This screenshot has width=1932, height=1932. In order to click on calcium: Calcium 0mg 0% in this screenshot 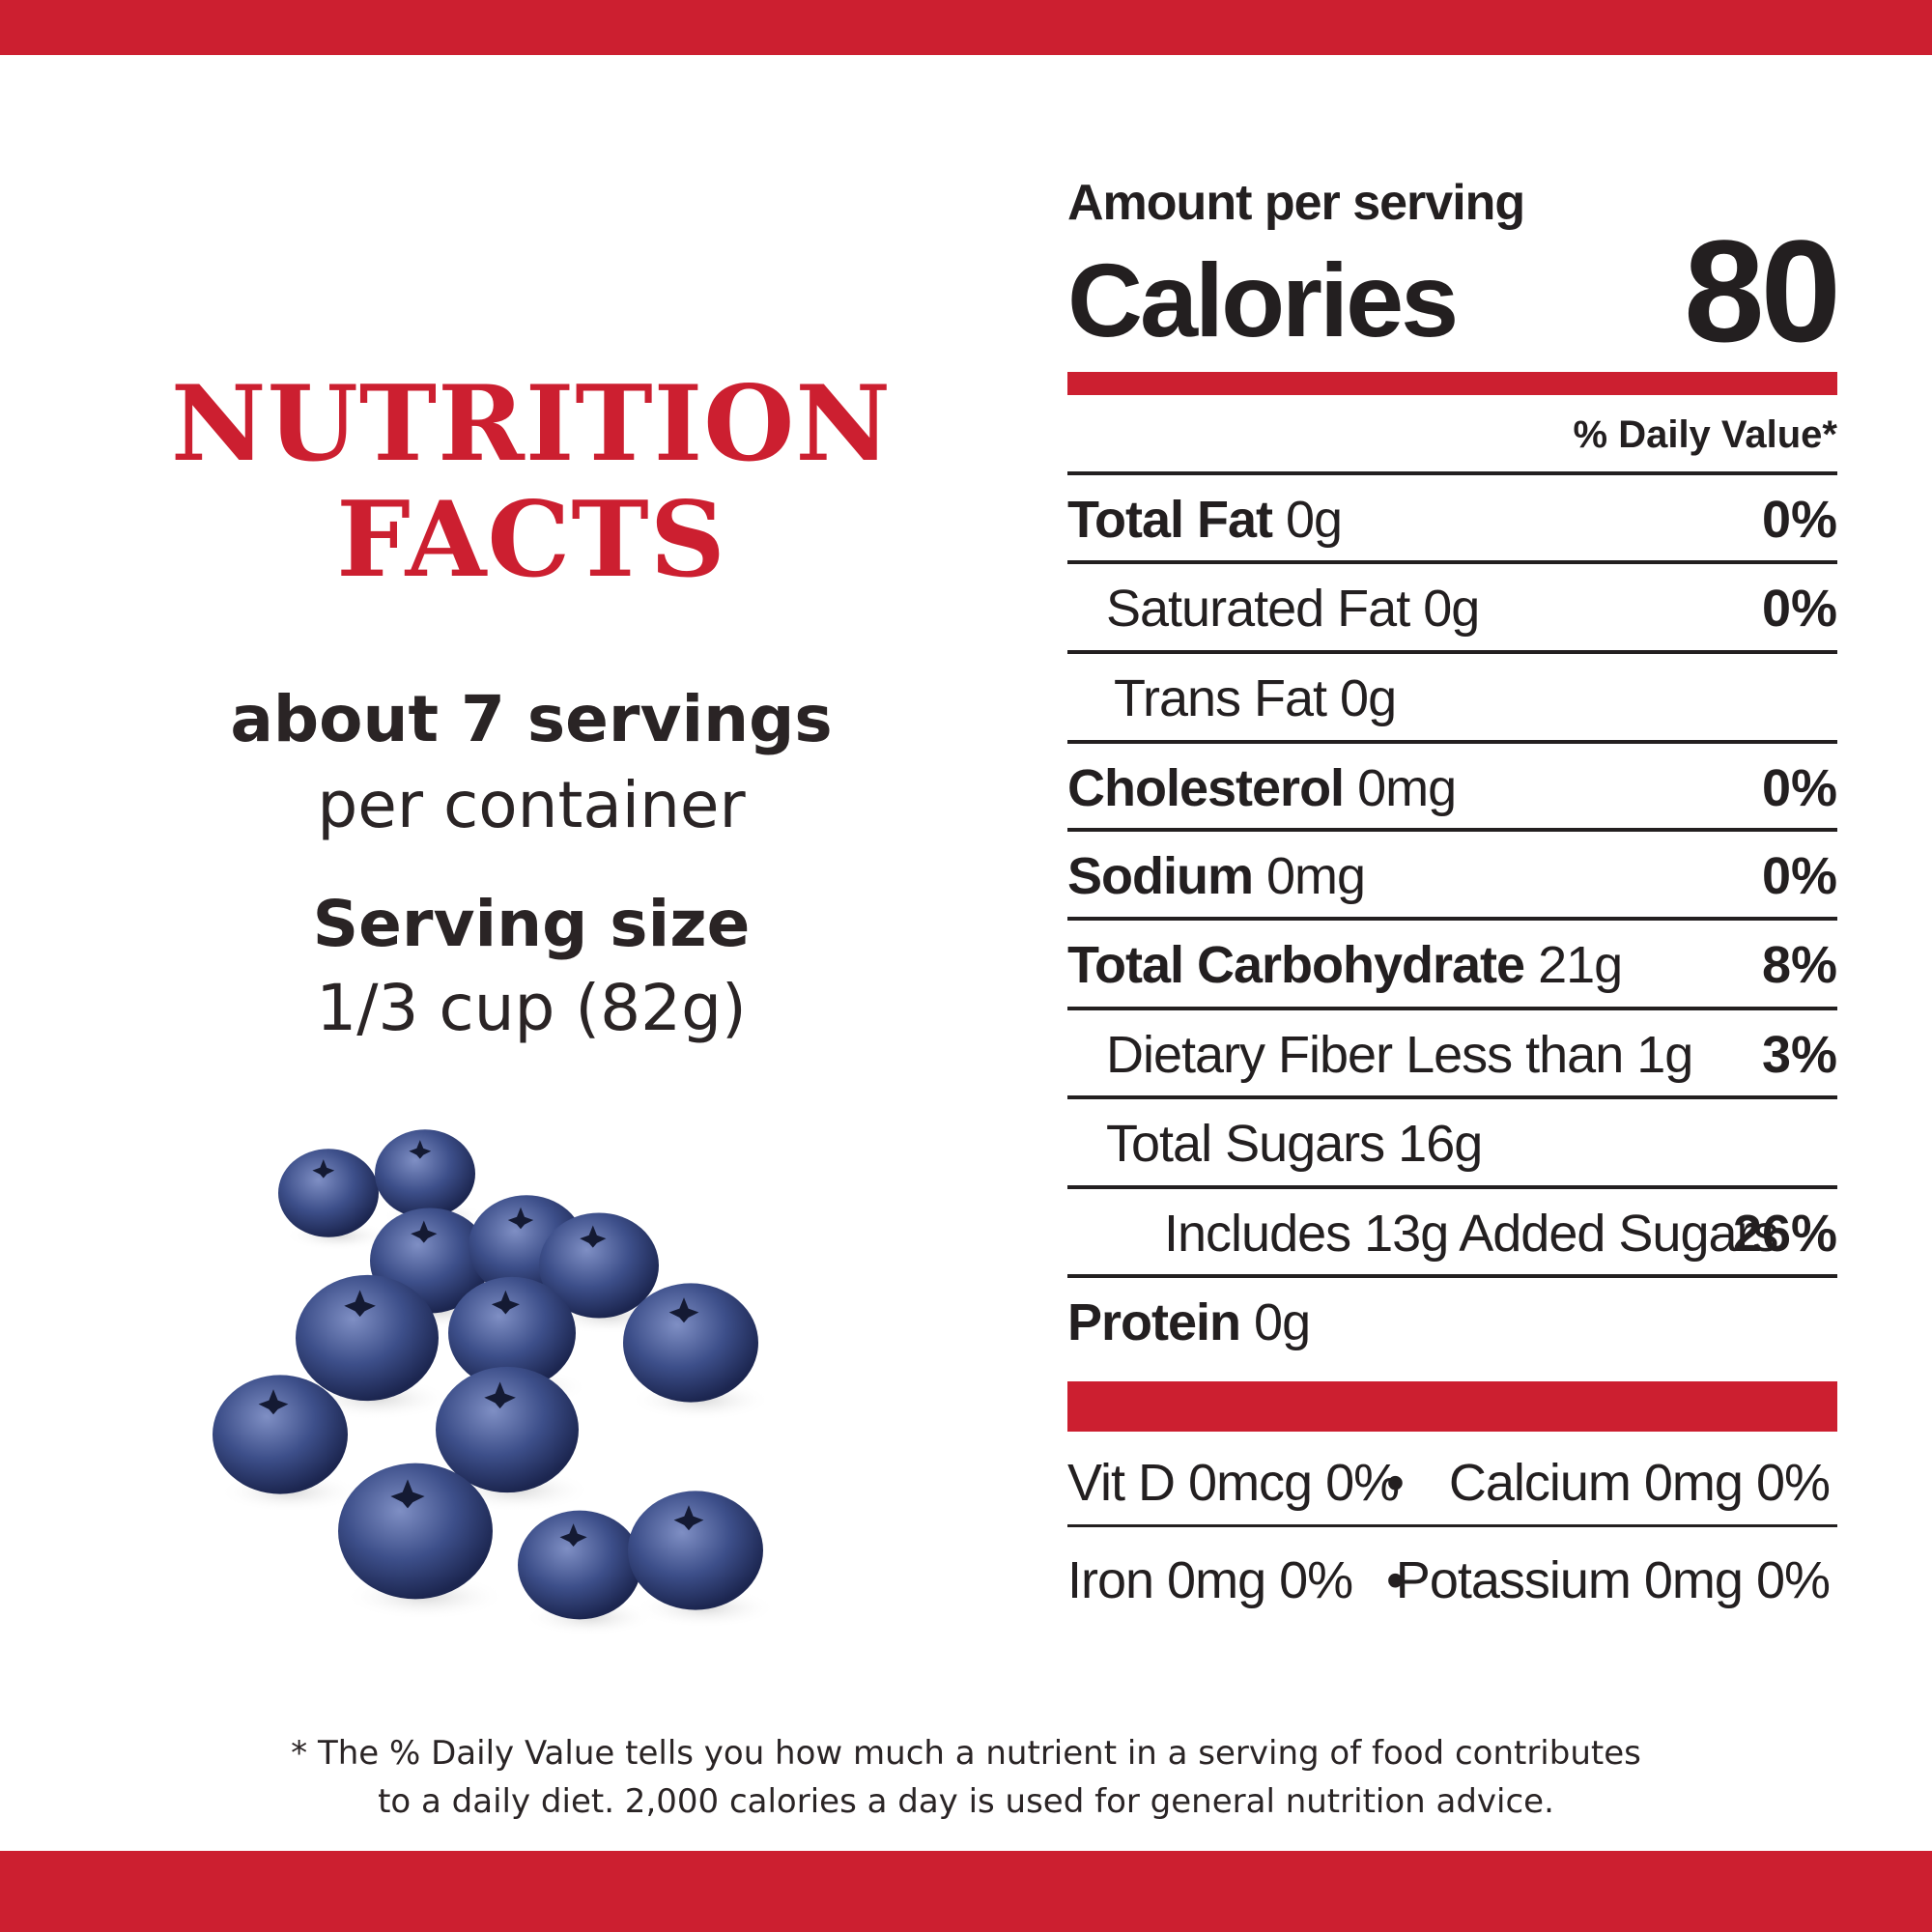, I will do `click(1639, 1483)`.